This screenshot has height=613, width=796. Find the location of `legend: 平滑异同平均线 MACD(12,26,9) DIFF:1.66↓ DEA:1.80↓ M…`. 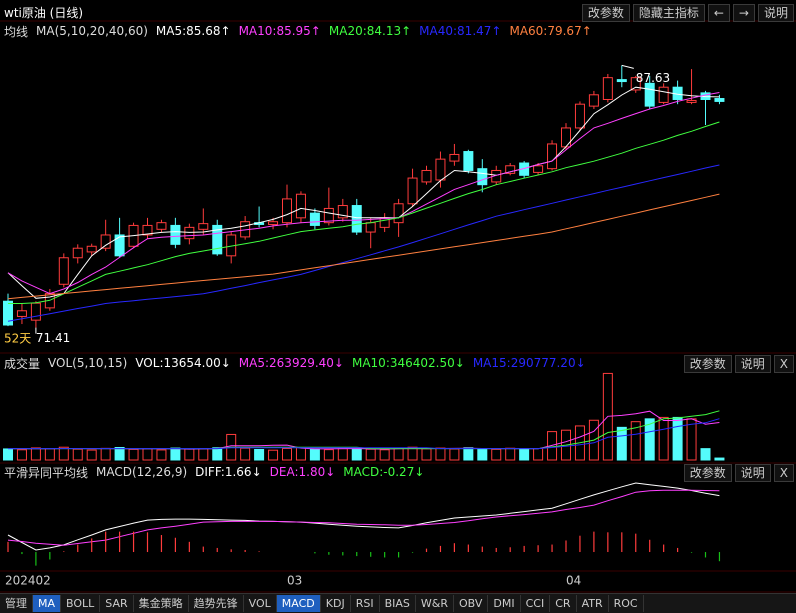

legend: 平滑异同平均线 MACD(12,26,9) DIFF:1.66↓ DEA:1.80↓ M… is located at coordinates (214, 472).